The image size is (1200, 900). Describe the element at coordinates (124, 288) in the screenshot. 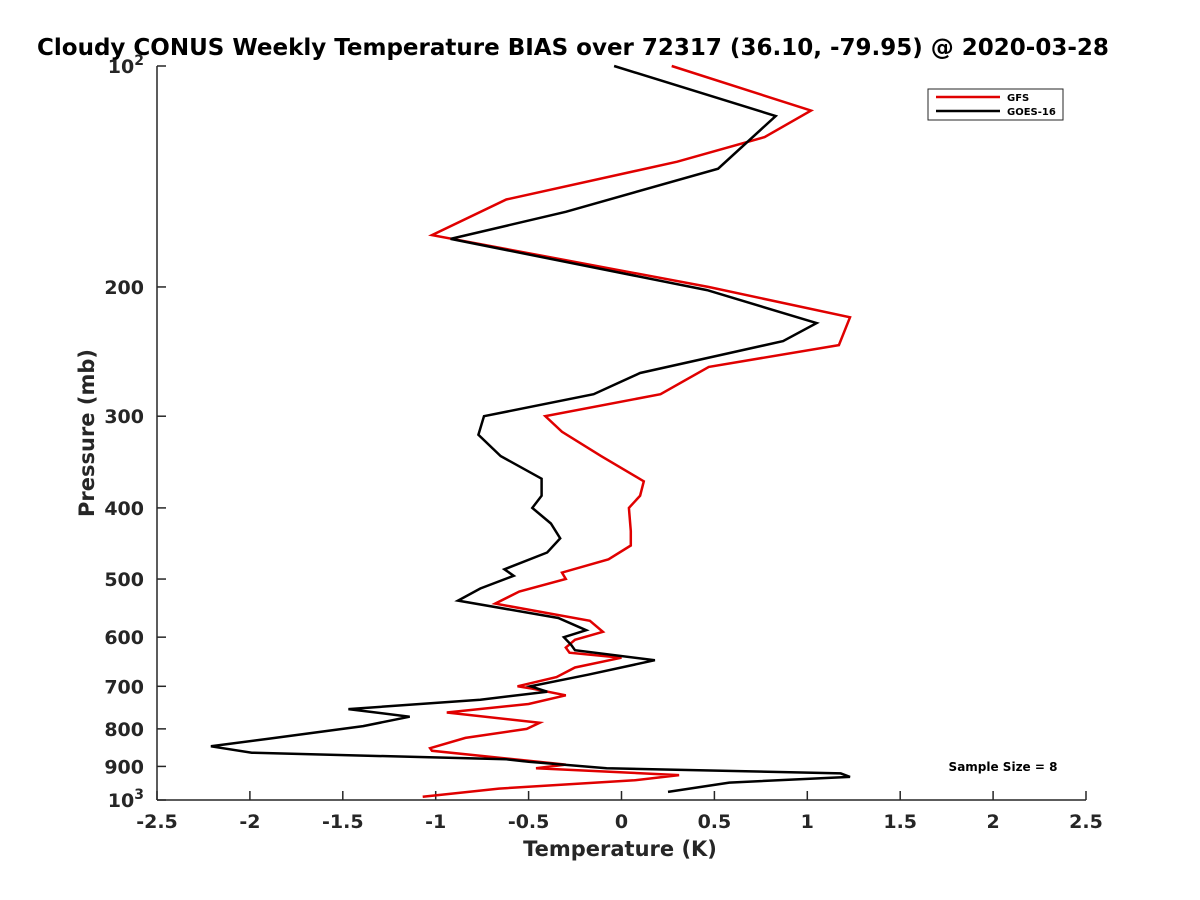

I see `y-tick-label: 200` at that location.